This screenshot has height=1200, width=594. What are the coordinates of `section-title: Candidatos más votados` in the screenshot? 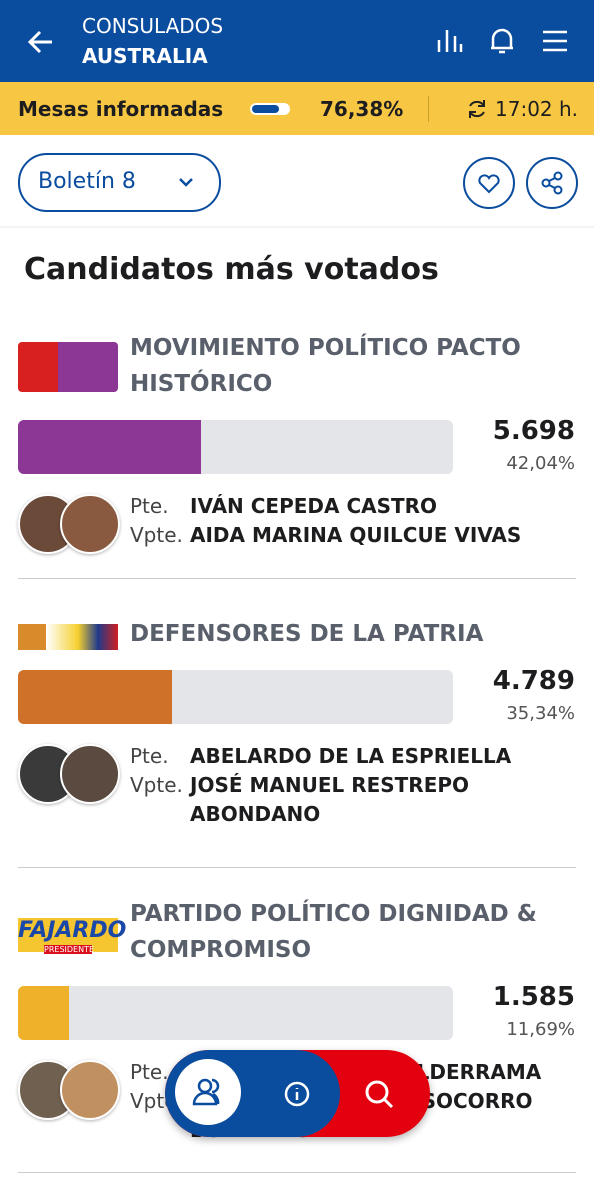 It's located at (231, 269).